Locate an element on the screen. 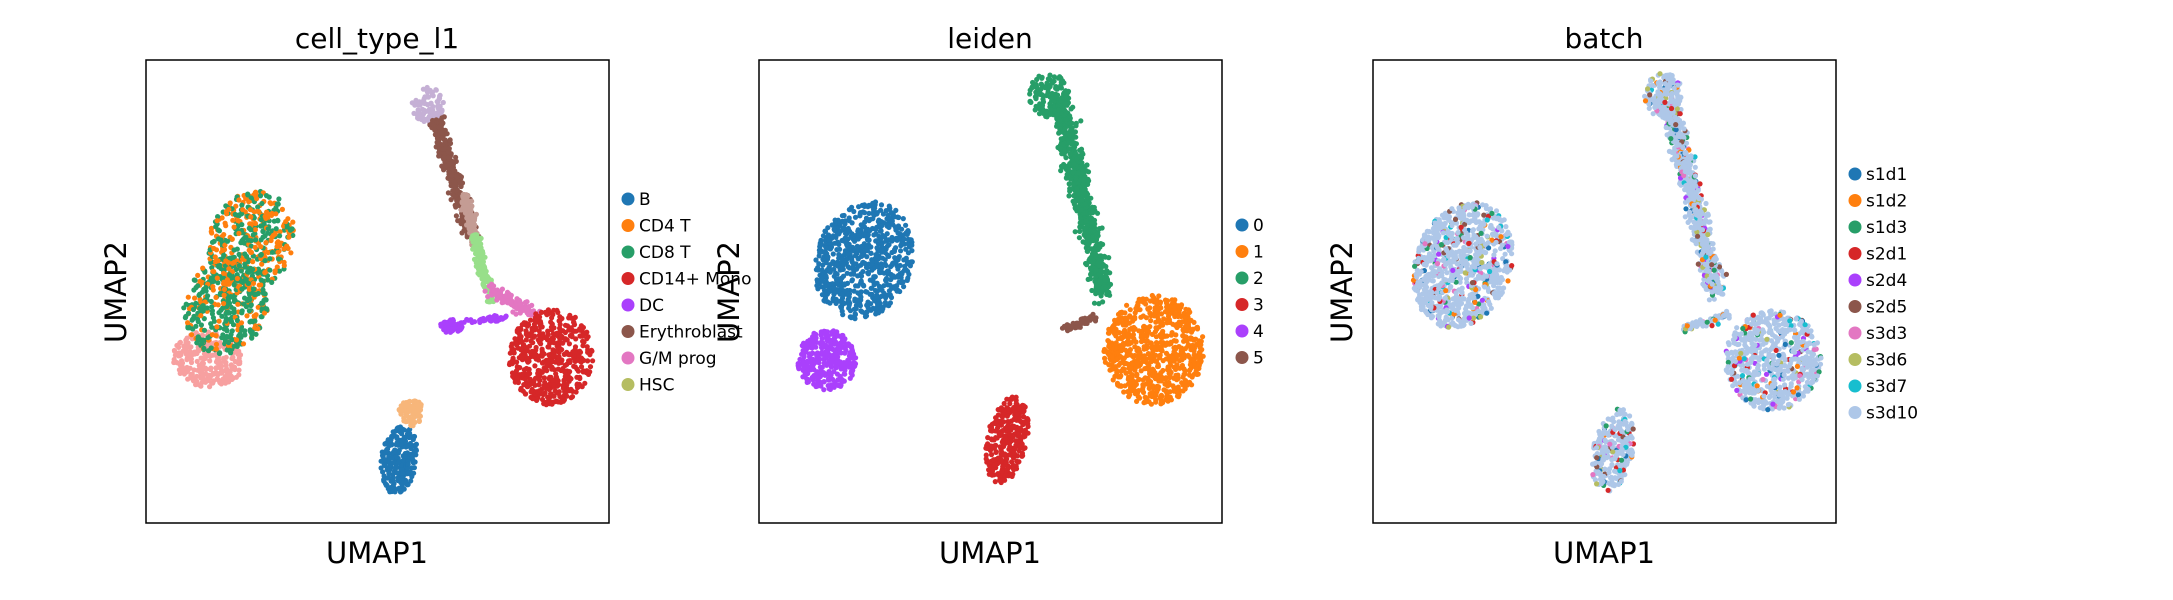  legend-label: G/M prog is located at coordinates (678, 359).